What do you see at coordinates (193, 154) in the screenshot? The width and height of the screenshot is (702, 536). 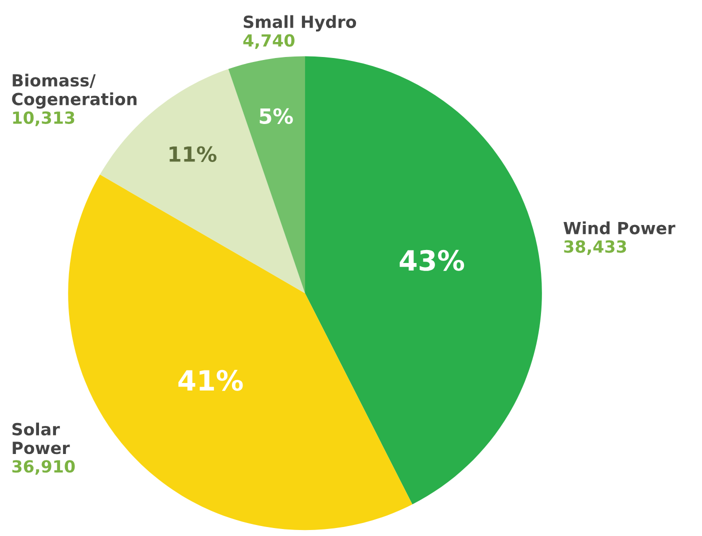 I see `text: 11%` at bounding box center [193, 154].